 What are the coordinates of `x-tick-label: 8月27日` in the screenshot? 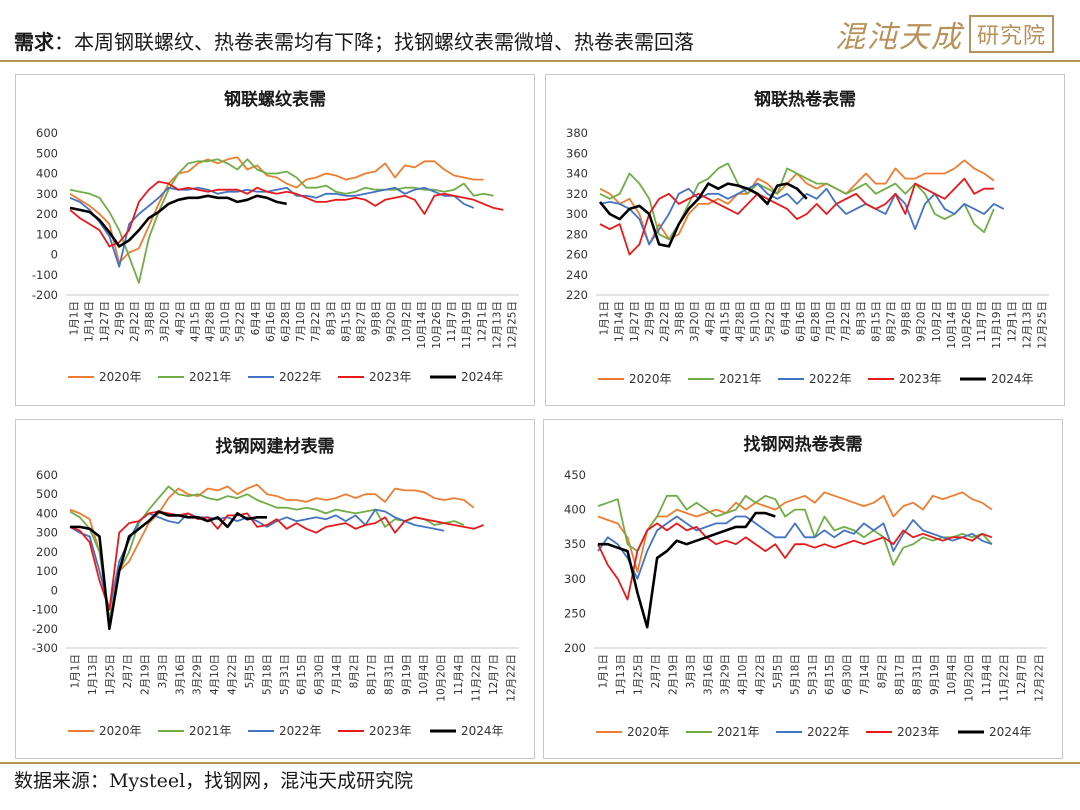 It's located at (361, 321).